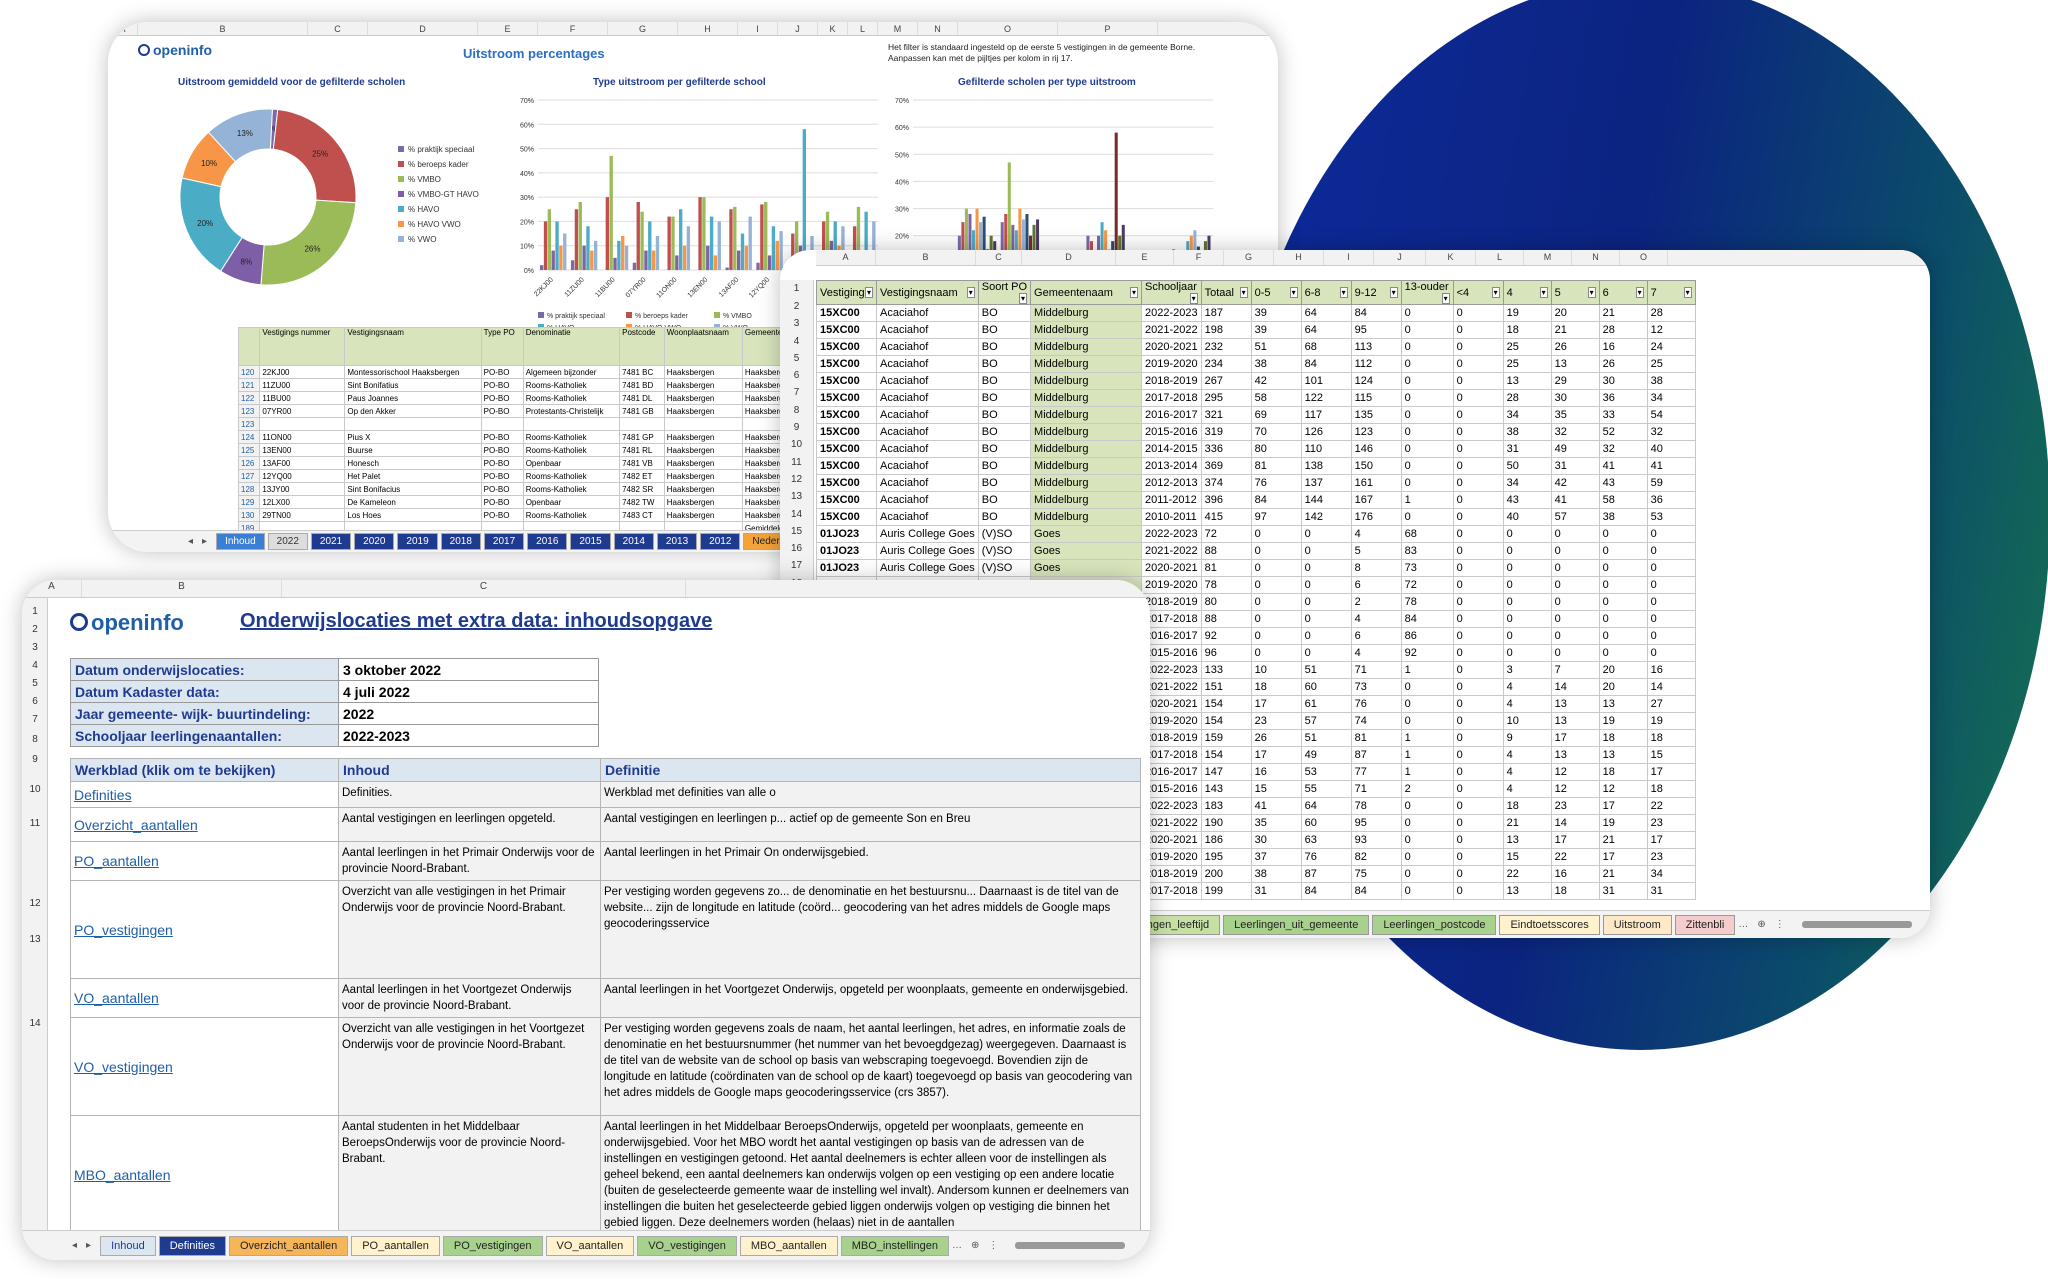  I want to click on row-number: 5, so click(35, 683).